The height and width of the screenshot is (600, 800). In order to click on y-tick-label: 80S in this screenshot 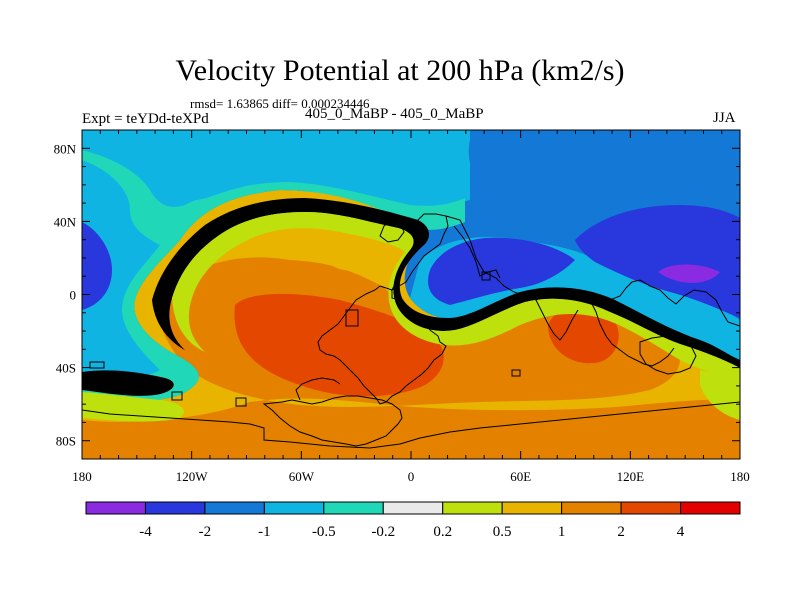, I will do `click(66, 441)`.